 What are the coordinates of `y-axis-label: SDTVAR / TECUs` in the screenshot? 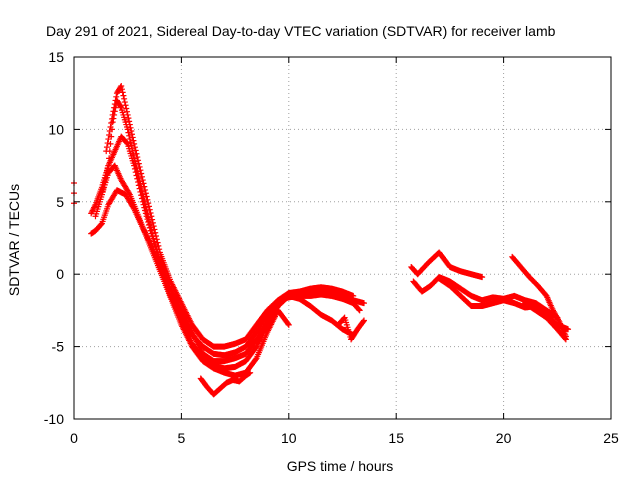 It's located at (14, 240).